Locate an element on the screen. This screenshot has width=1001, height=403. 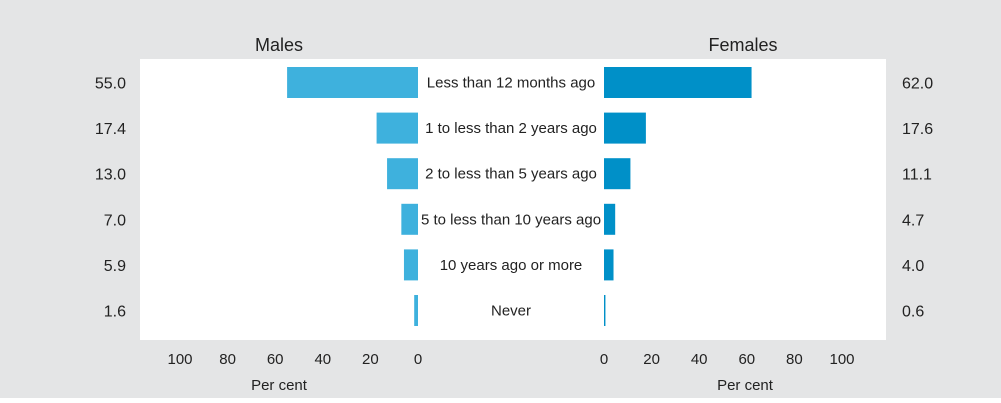
females-tick-label: 60 is located at coordinates (746, 359).